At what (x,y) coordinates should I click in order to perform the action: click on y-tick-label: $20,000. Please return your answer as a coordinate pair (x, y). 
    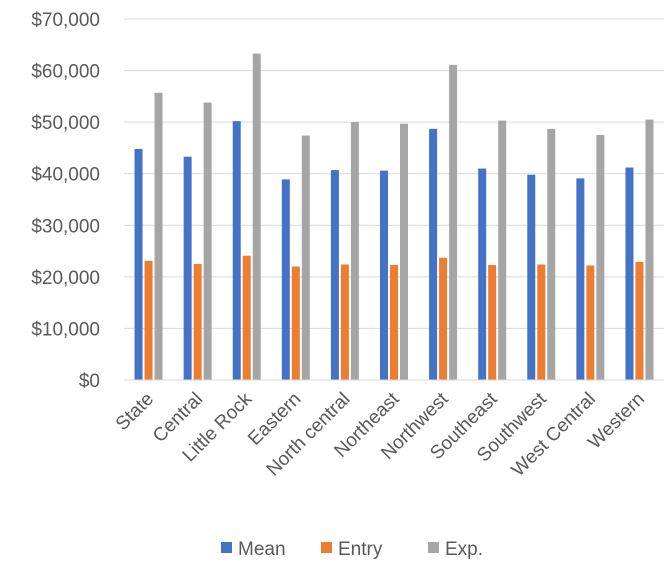
    Looking at the image, I should click on (65, 278).